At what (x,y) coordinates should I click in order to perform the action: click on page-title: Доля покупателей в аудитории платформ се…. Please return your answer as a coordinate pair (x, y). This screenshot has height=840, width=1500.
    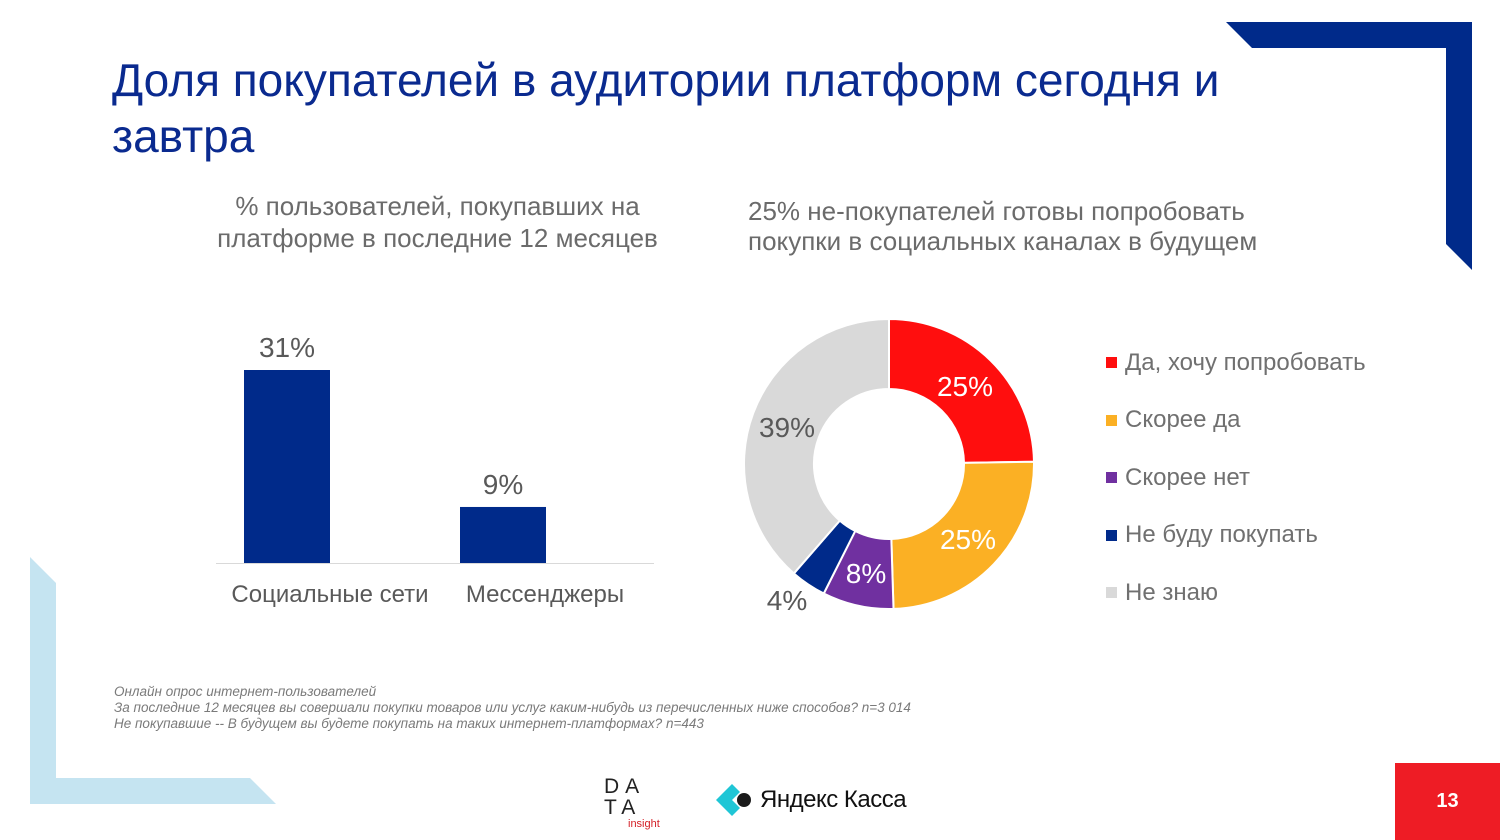
    Looking at the image, I should click on (666, 108).